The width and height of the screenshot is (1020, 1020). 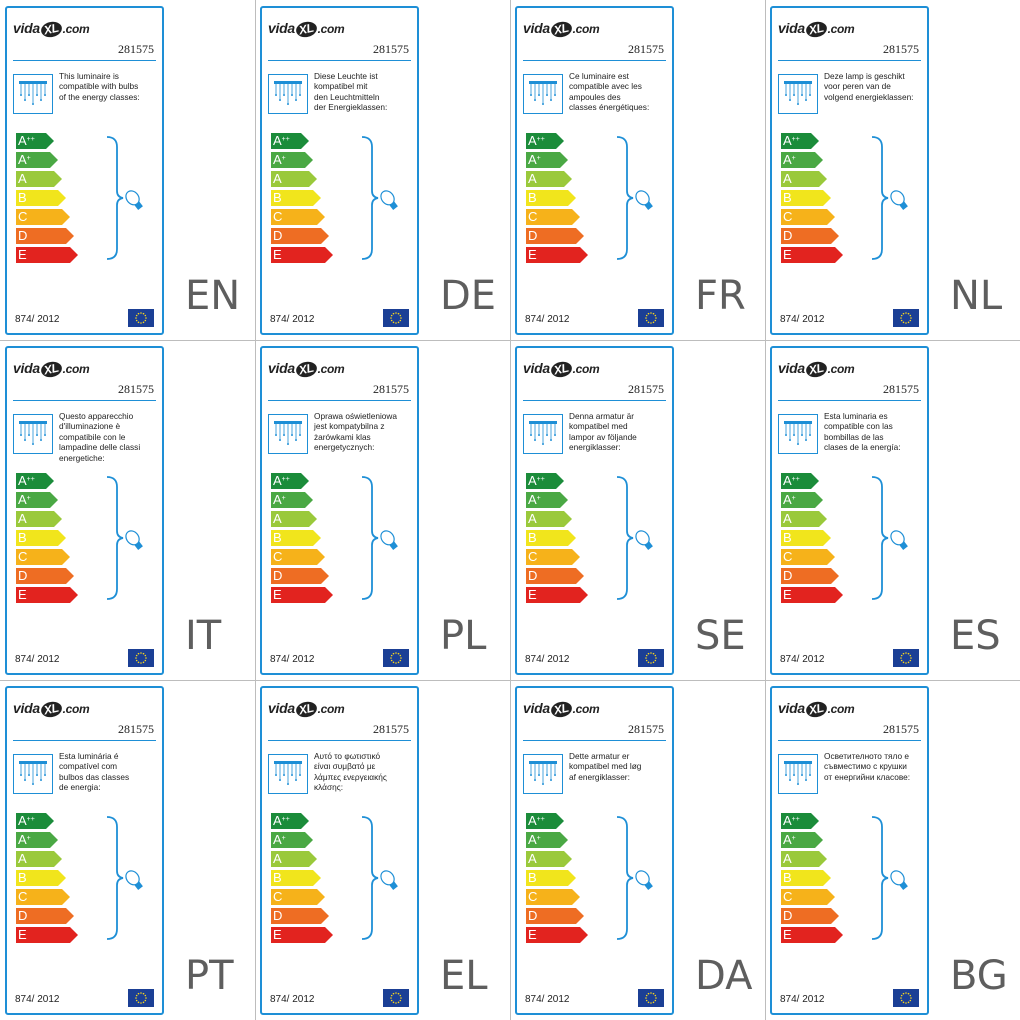 I want to click on energy-class-label: A++, so click(x=791, y=821).